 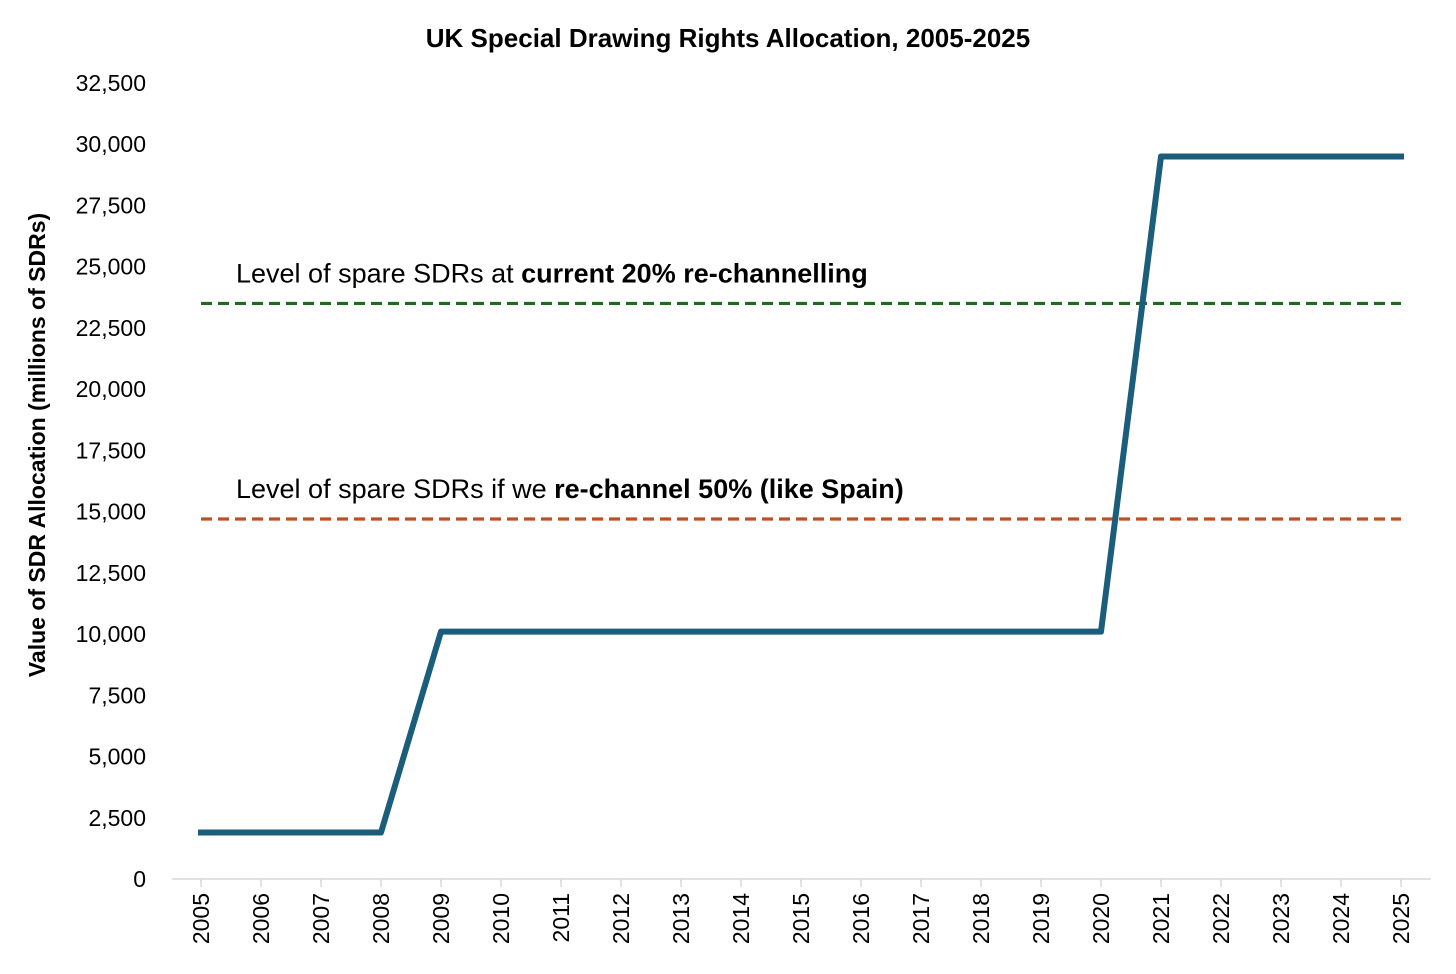 I want to click on x-tick-label: 2023, so click(x=1281, y=918).